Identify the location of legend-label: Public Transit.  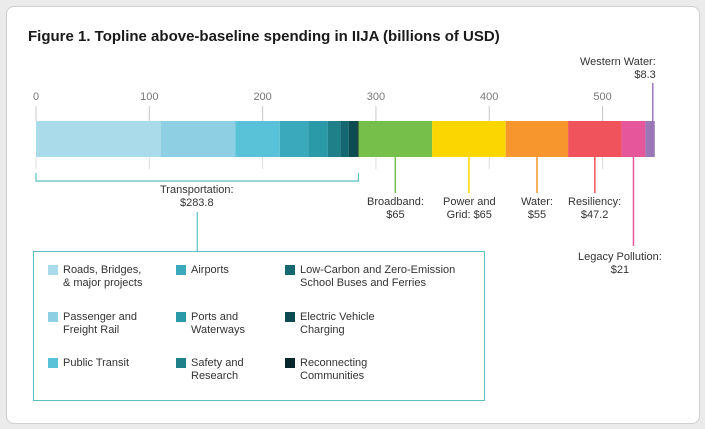
(96, 363).